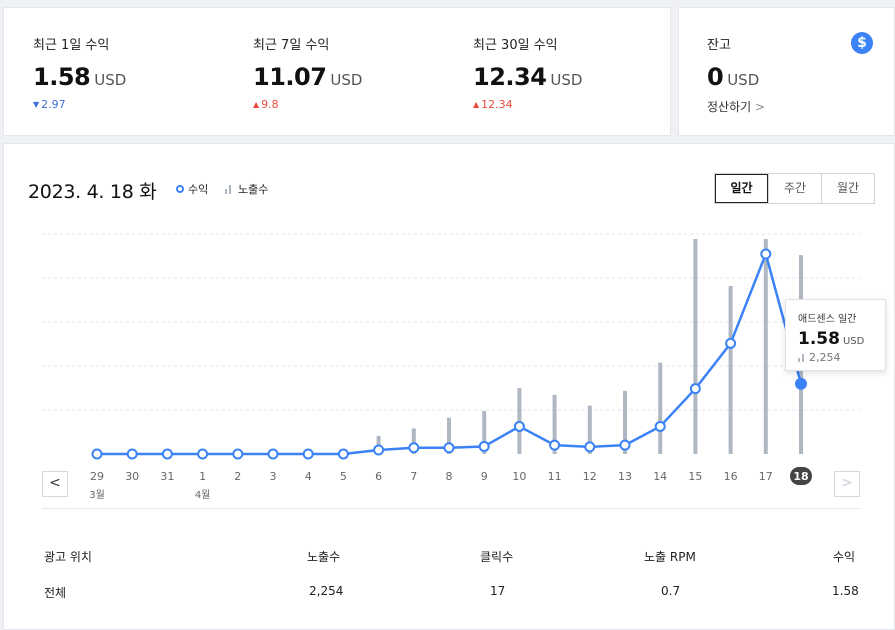 The height and width of the screenshot is (630, 895). What do you see at coordinates (715, 77) in the screenshot?
I see `balance-number: 0` at bounding box center [715, 77].